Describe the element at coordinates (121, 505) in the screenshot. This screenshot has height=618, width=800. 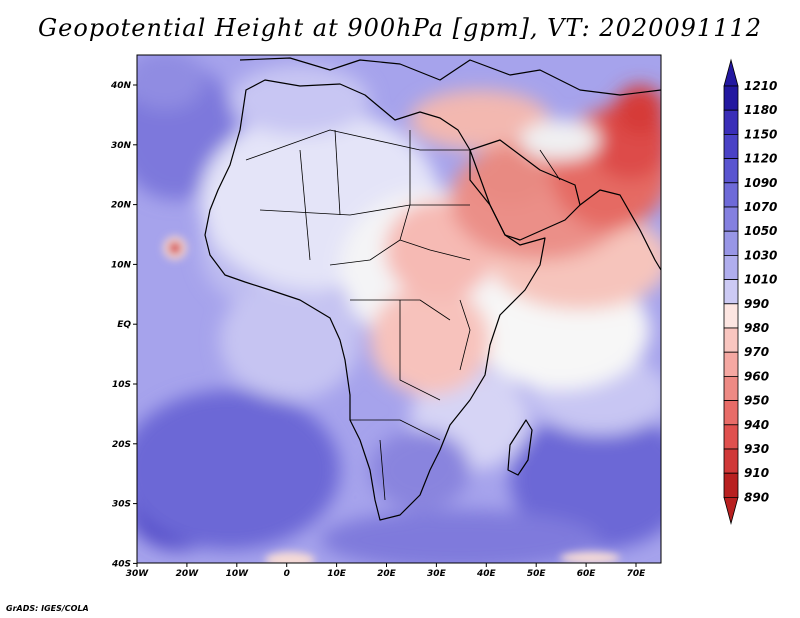
I see `y-tick-label: 30S` at that location.